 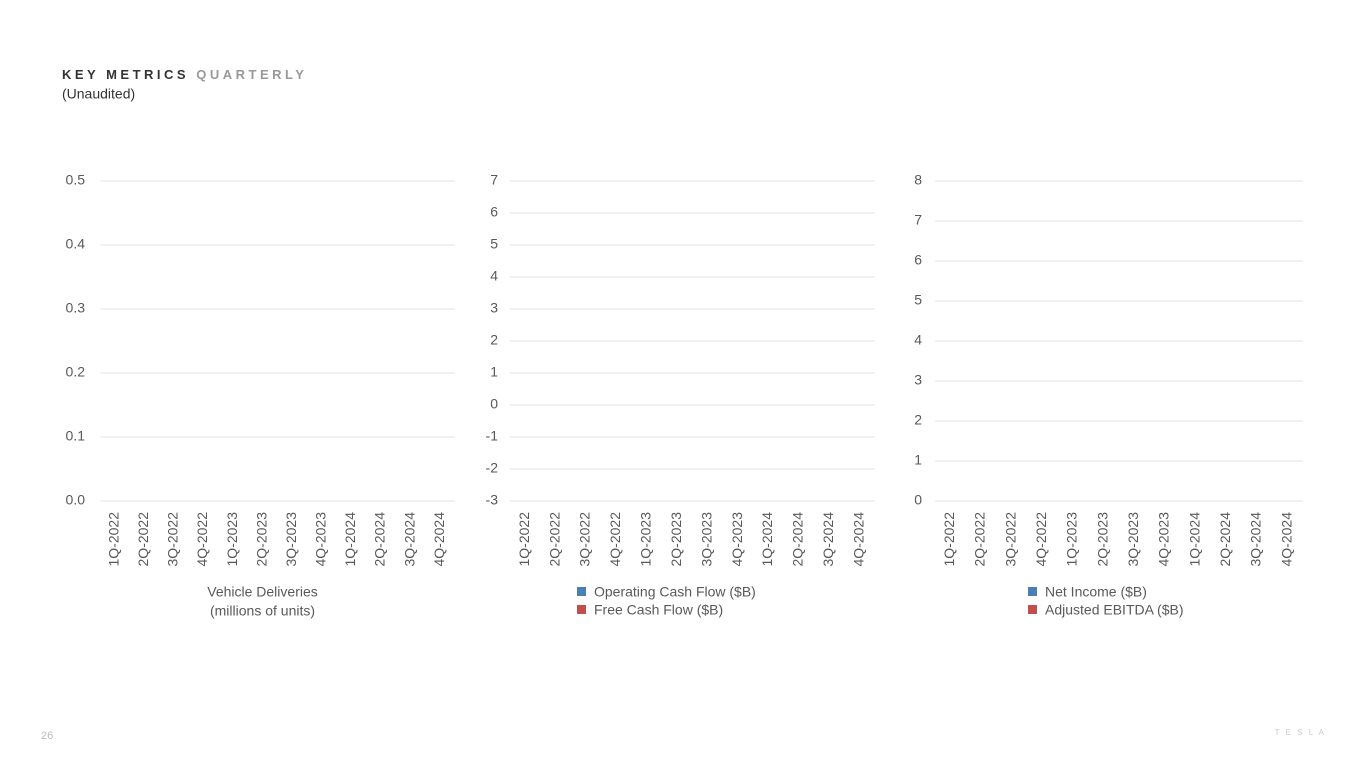 I want to click on y-tick-label: 8, so click(x=918, y=180).